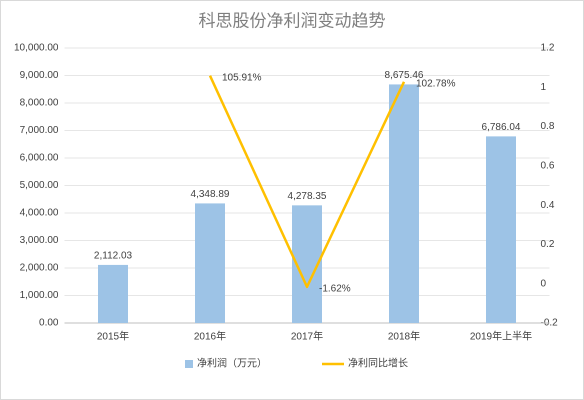  I want to click on x-tick-label: 2017年, so click(307, 336).